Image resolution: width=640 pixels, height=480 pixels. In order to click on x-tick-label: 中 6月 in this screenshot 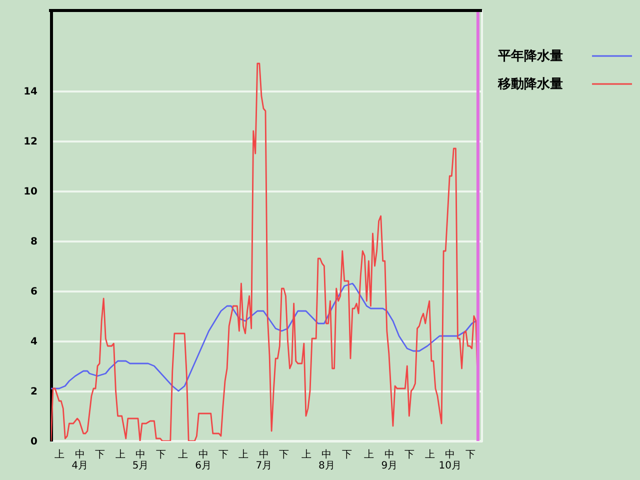, I will do `click(203, 460)`.